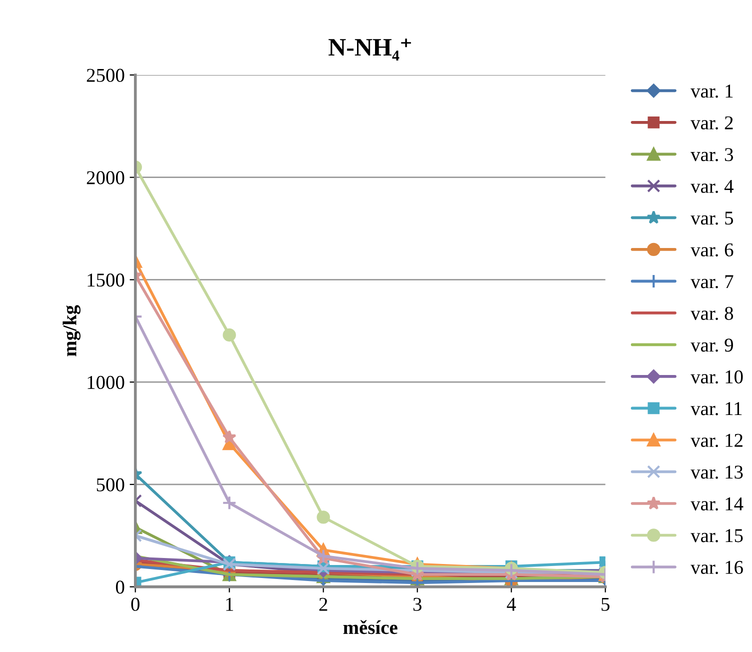 The height and width of the screenshot is (652, 752). I want to click on y-tick-label: 2000, so click(105, 177).